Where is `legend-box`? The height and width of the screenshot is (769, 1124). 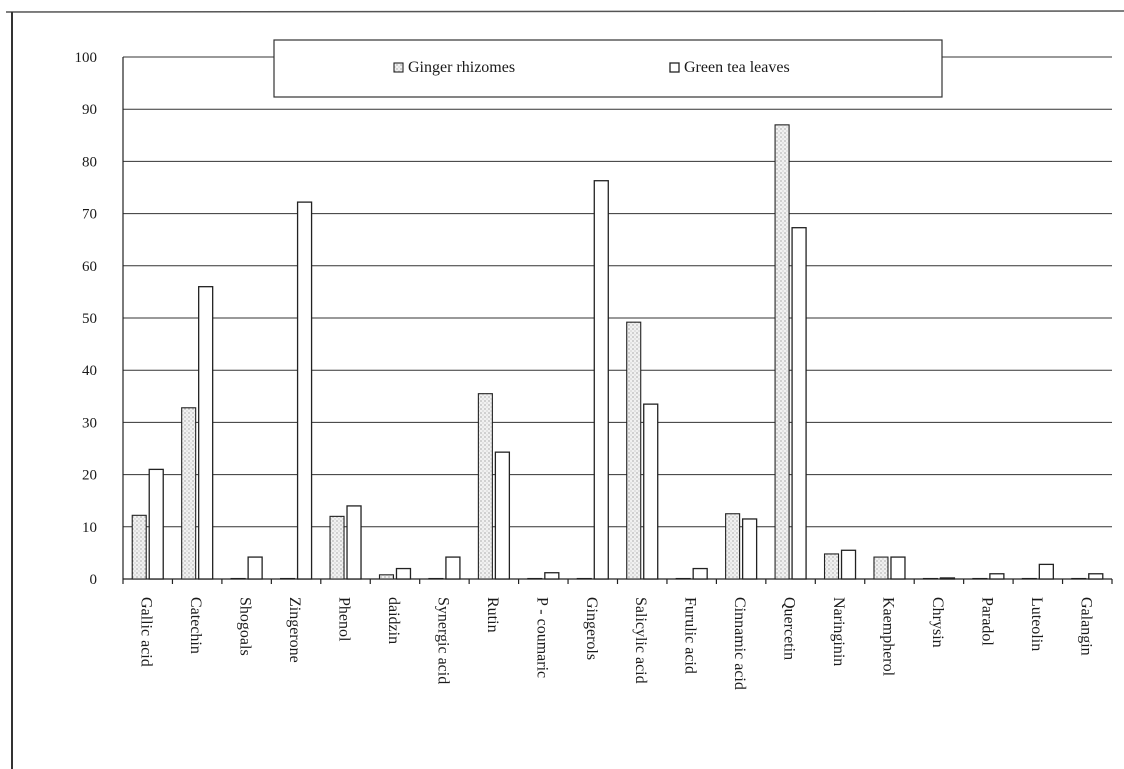 legend-box is located at coordinates (608, 68).